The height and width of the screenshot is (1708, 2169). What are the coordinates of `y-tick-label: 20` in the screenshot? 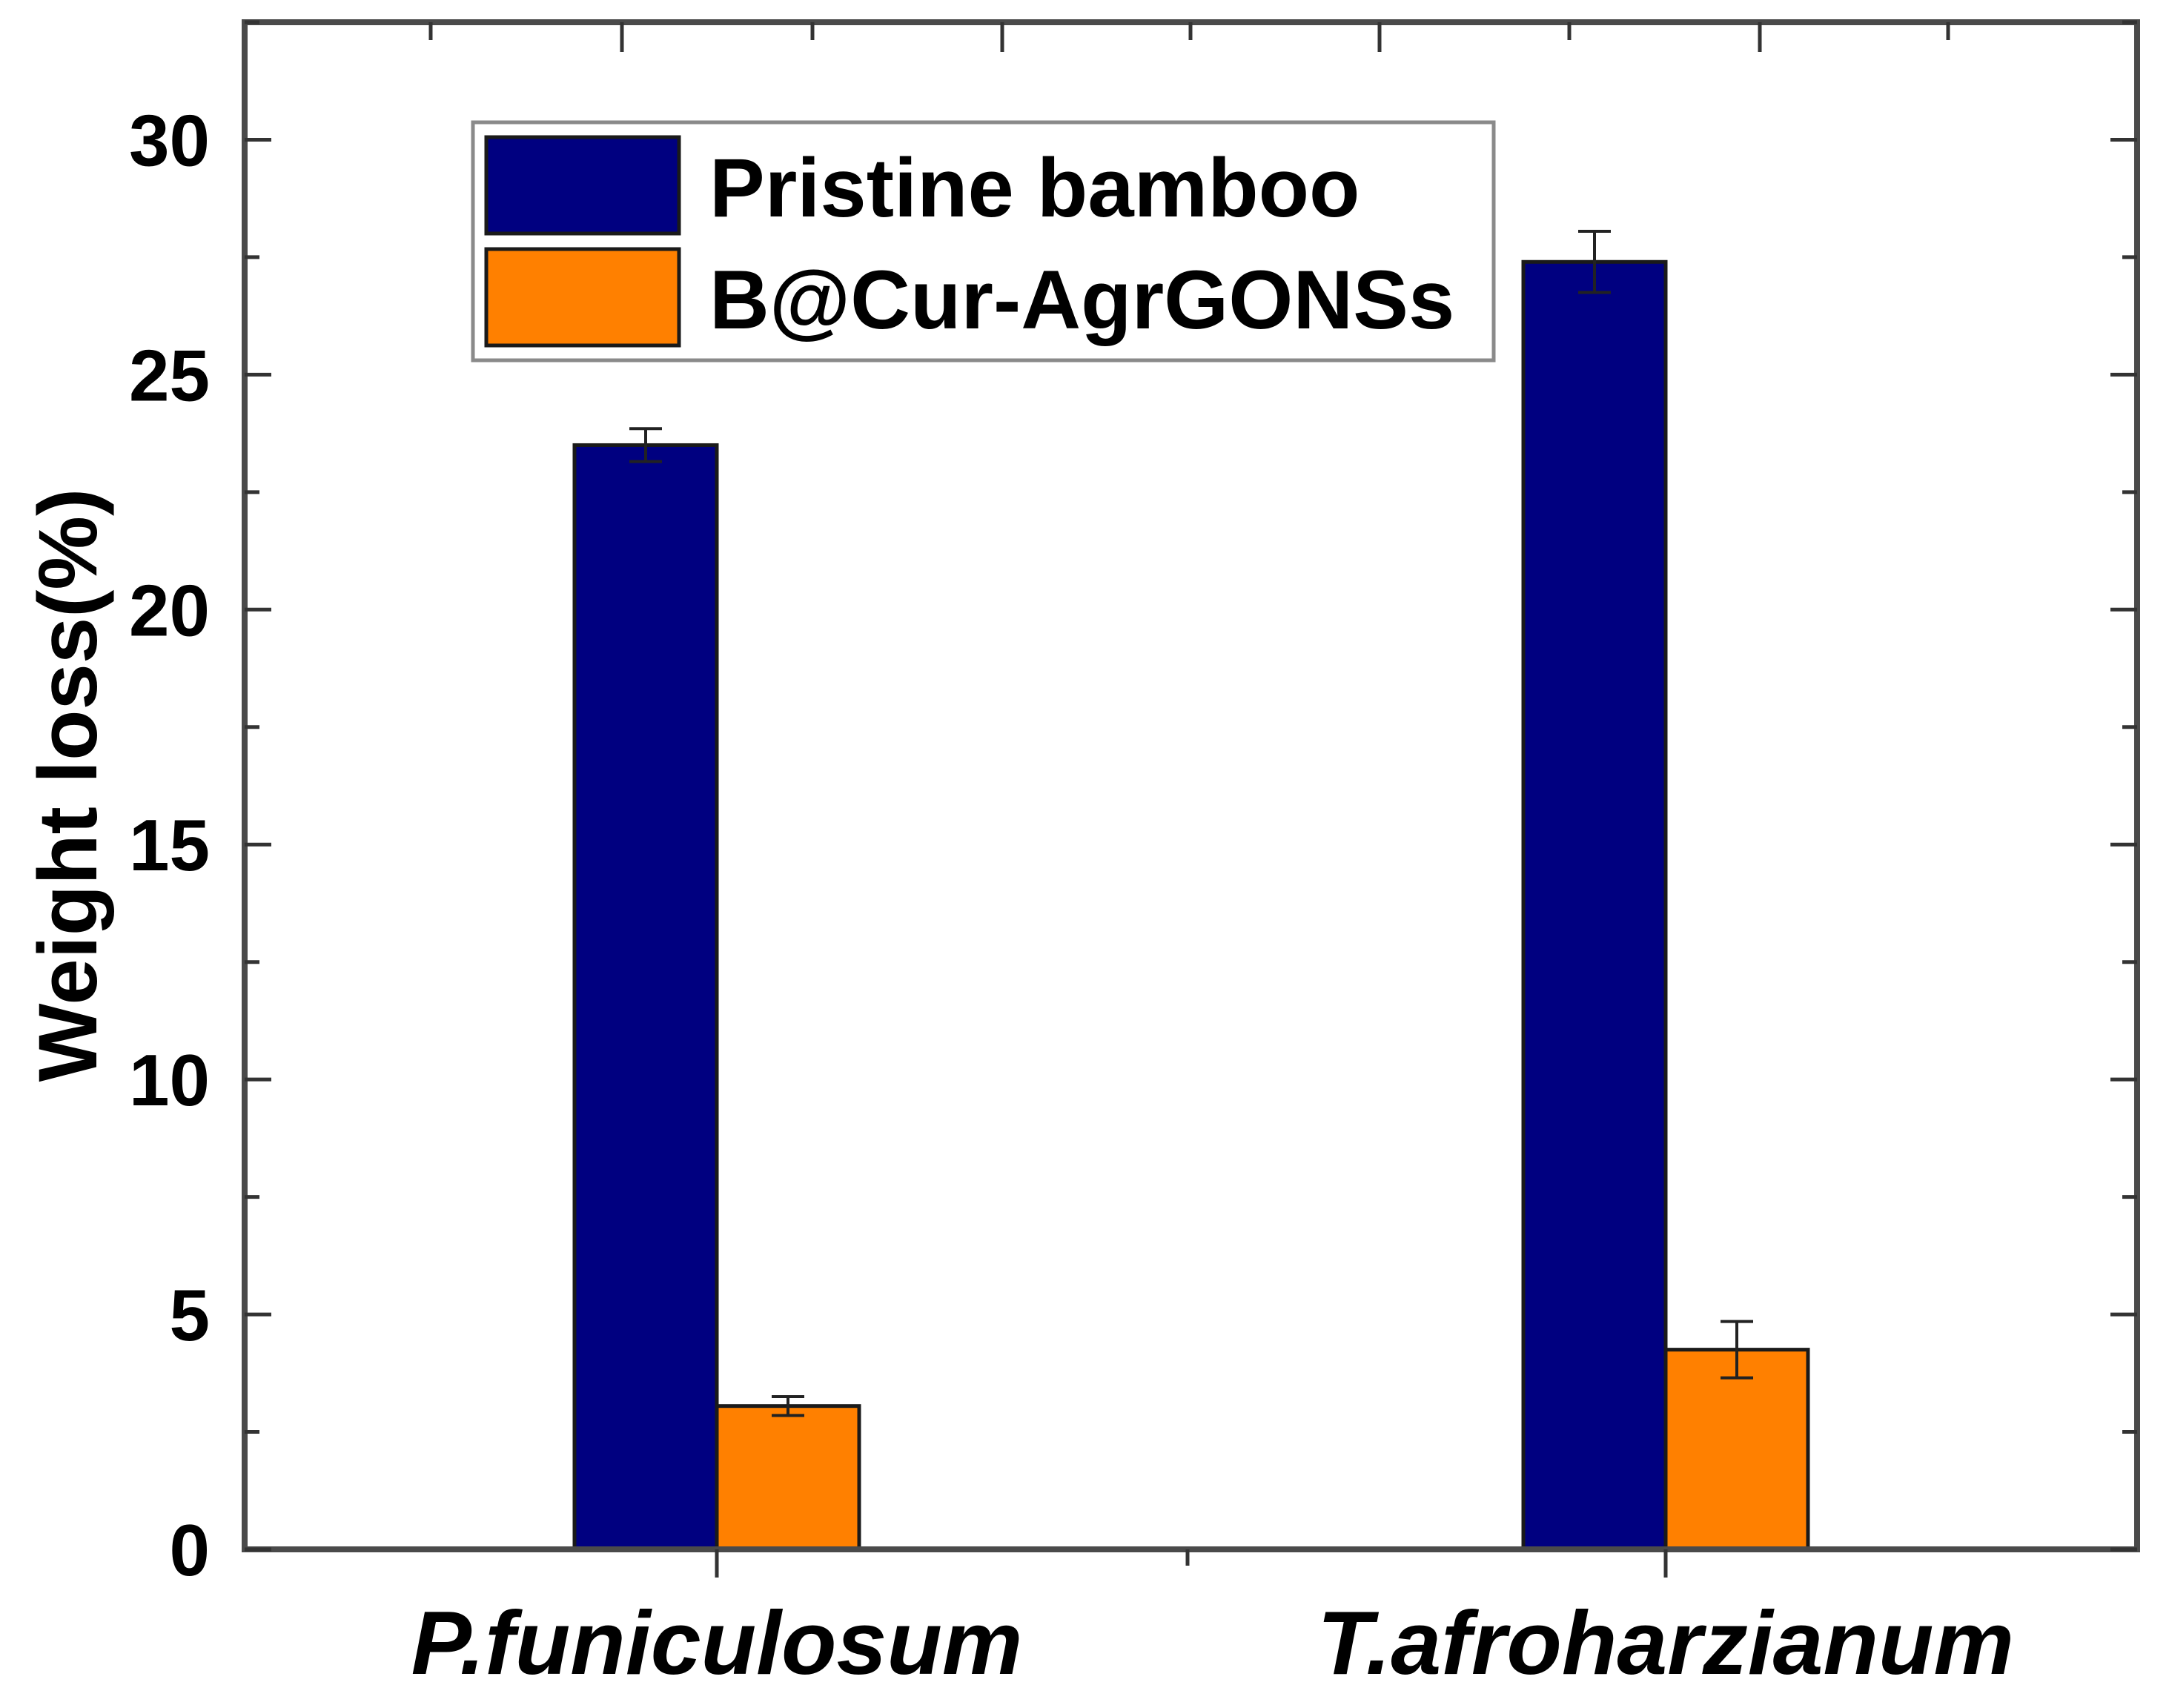 It's located at (170, 610).